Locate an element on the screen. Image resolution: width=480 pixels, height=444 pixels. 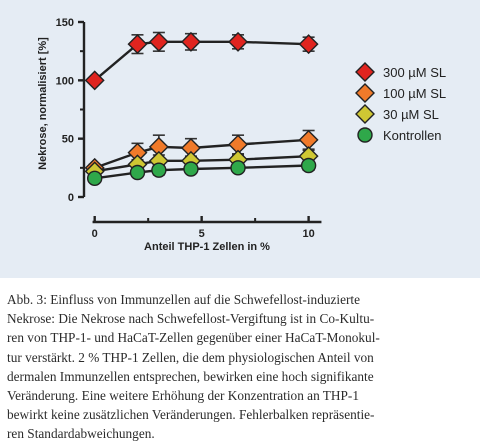
x-tick-label: 10 is located at coordinates (308, 234).